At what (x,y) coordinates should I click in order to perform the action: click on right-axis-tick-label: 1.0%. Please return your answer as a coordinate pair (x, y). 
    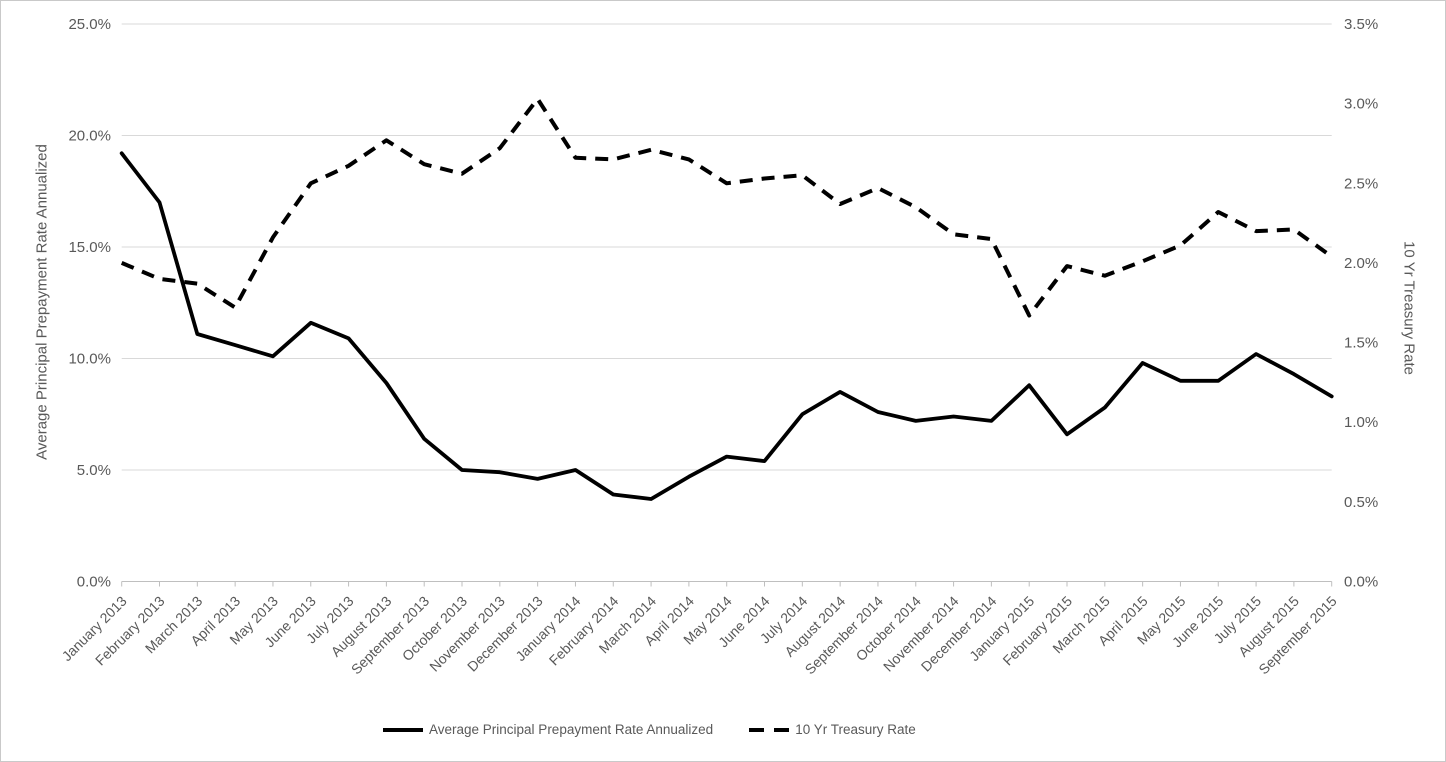
    Looking at the image, I should click on (1361, 422).